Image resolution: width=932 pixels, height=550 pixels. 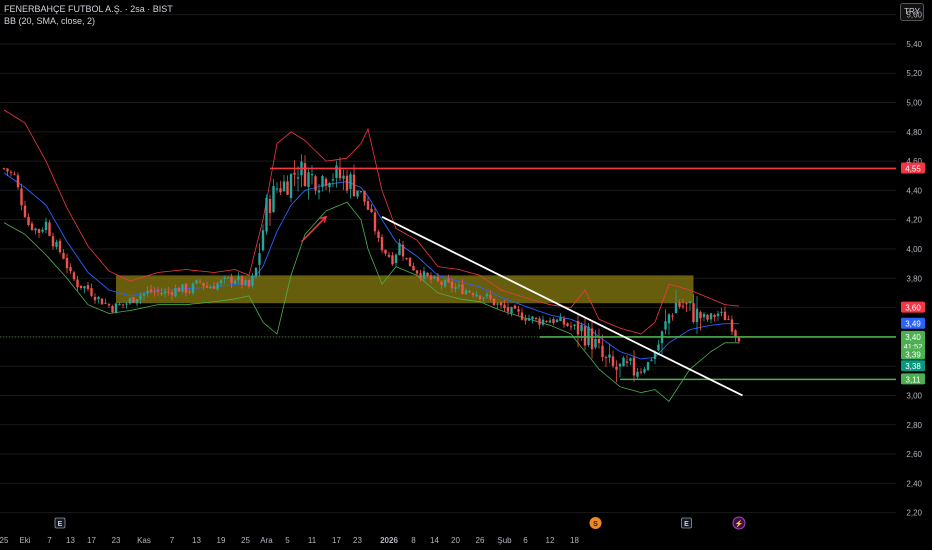 I want to click on event-marker-label: E, so click(x=686, y=524).